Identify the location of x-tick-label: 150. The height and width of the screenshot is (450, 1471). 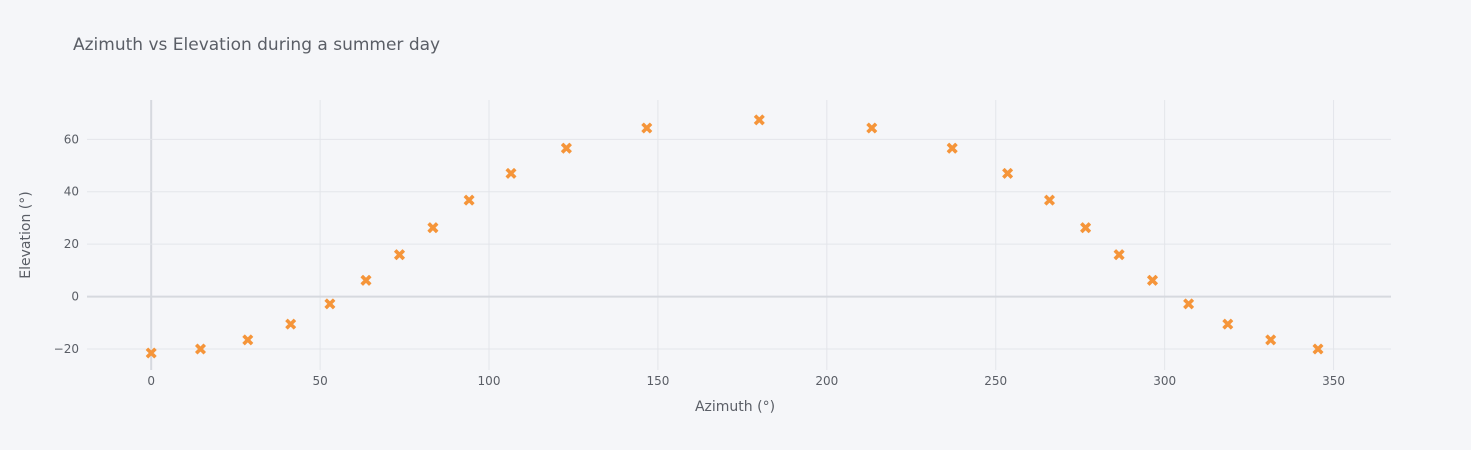
(657, 381).